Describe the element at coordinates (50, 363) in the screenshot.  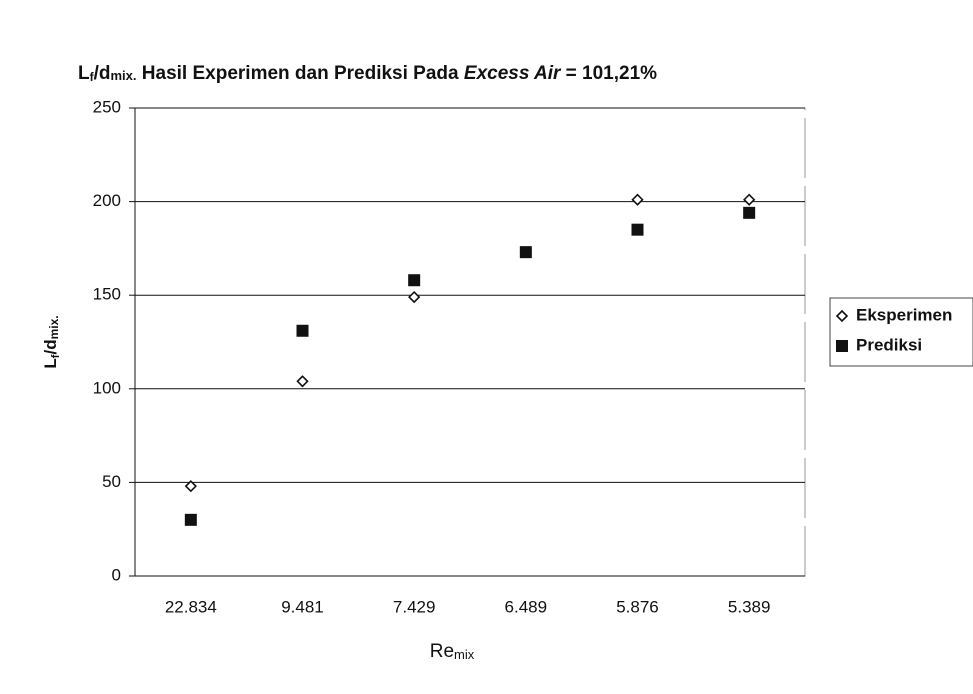
I see `label-part: L` at that location.